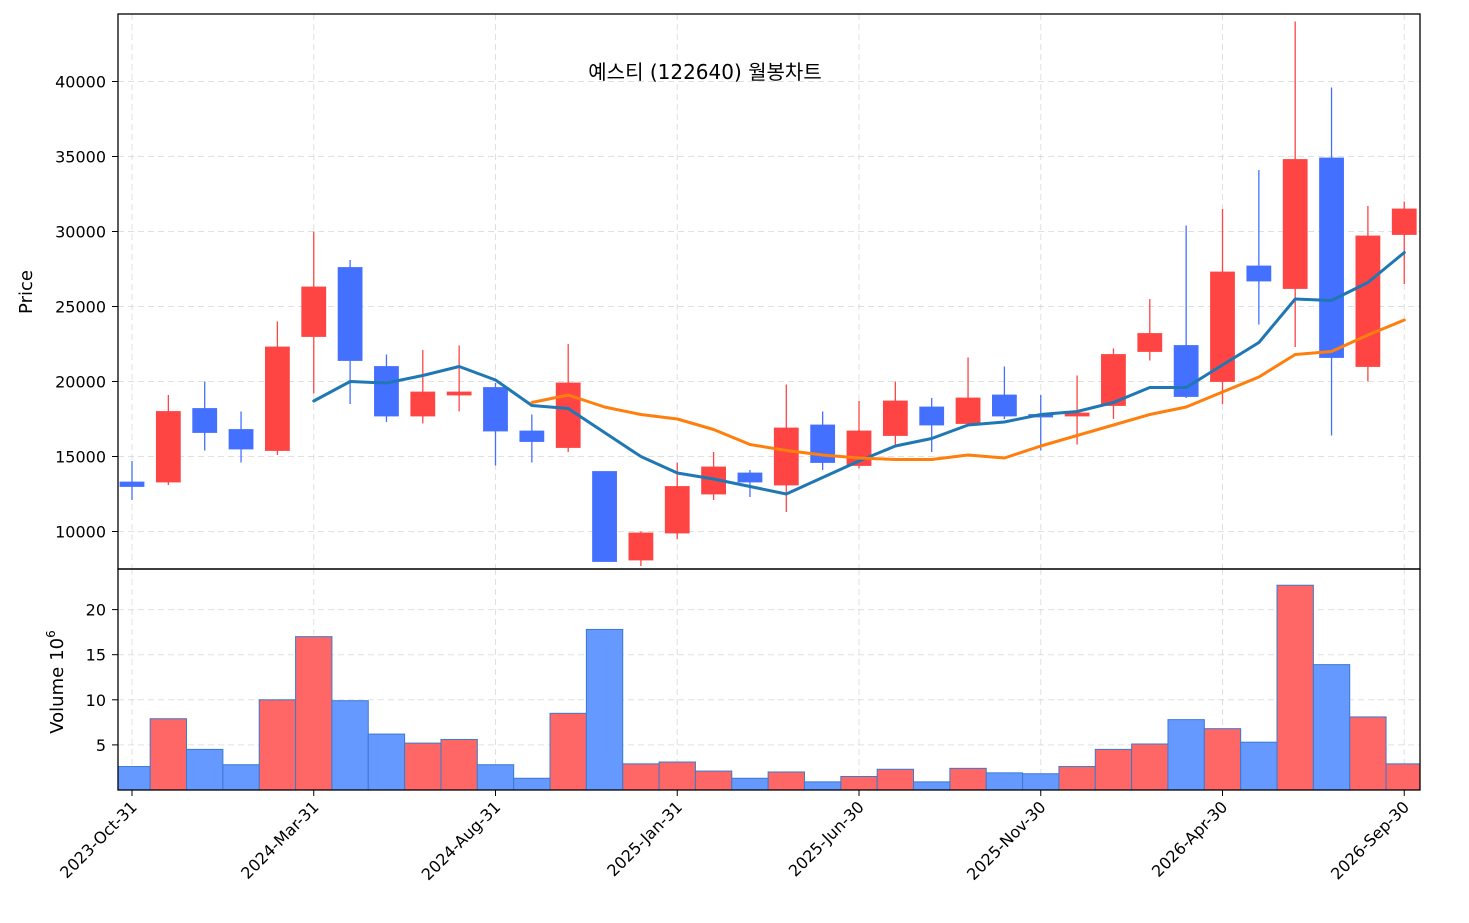 The height and width of the screenshot is (923, 1469). I want to click on price-tick-label: 30000, so click(80, 232).